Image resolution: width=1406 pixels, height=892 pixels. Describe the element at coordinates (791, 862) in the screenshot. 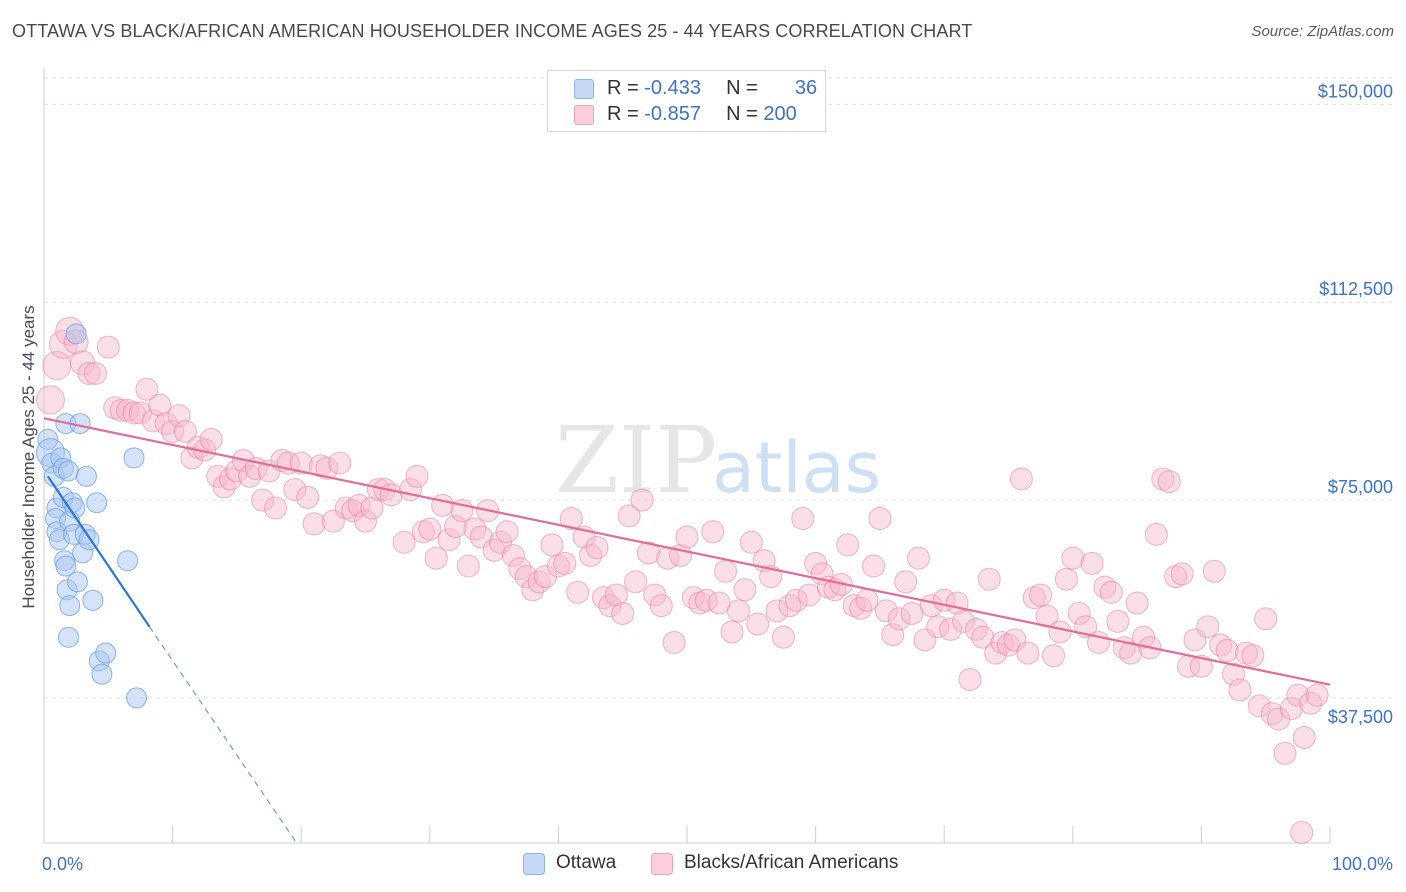

I see `bottom-legend-label-blacks: Blacks/African Americans` at that location.